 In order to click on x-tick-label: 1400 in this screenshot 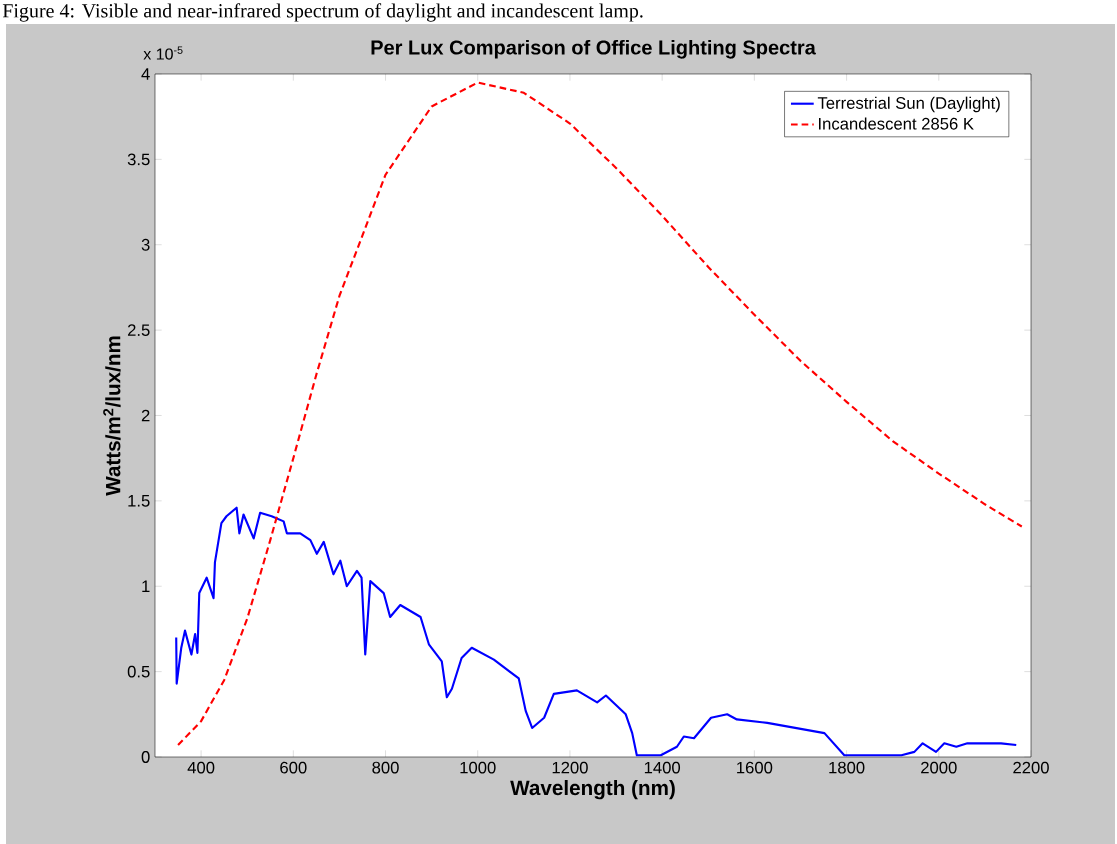, I will do `click(662, 767)`.